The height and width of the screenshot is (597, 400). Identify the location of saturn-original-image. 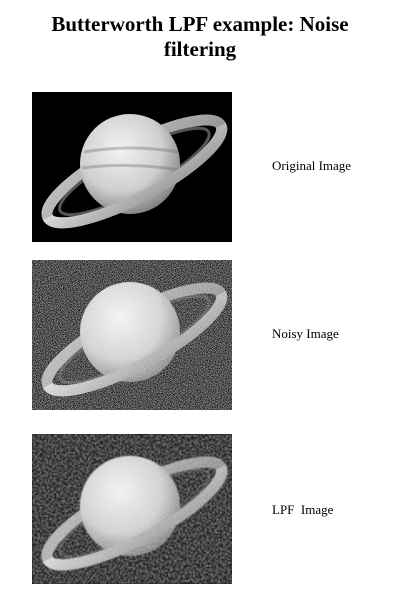
(132, 167).